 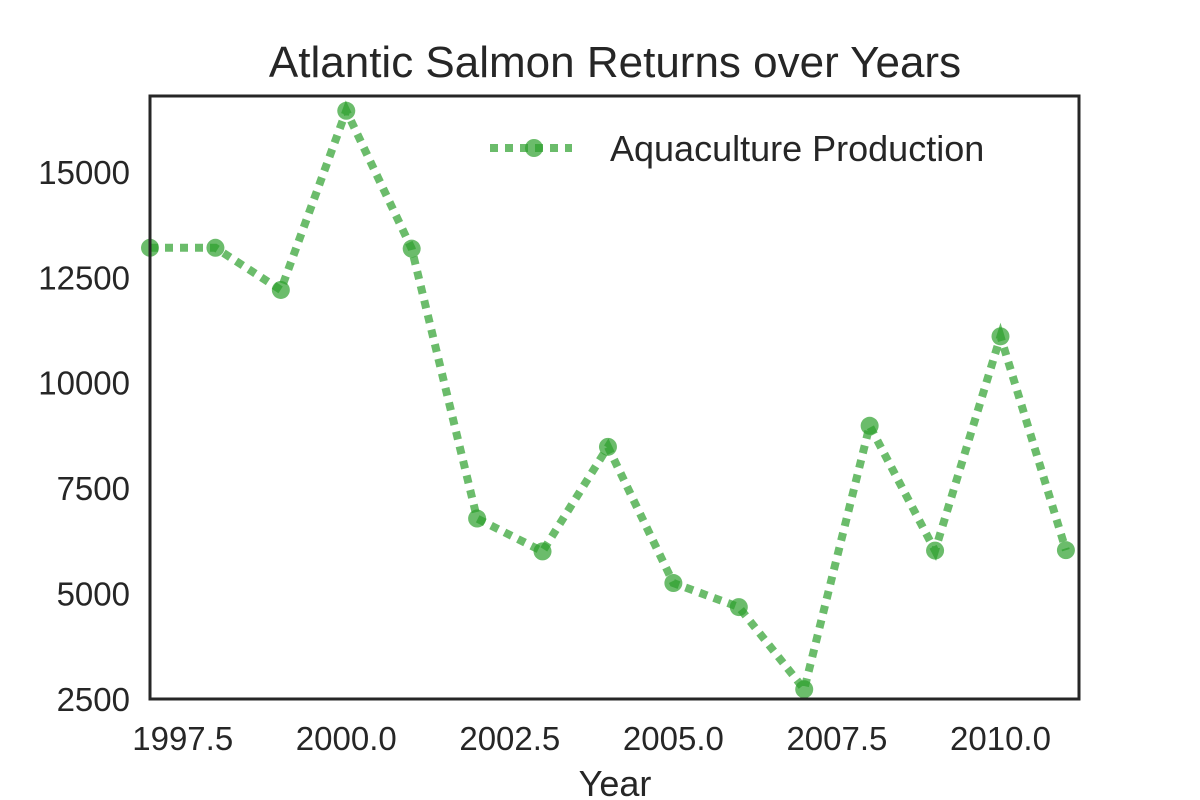 I want to click on legend: Aquaculture Production, so click(x=737, y=148).